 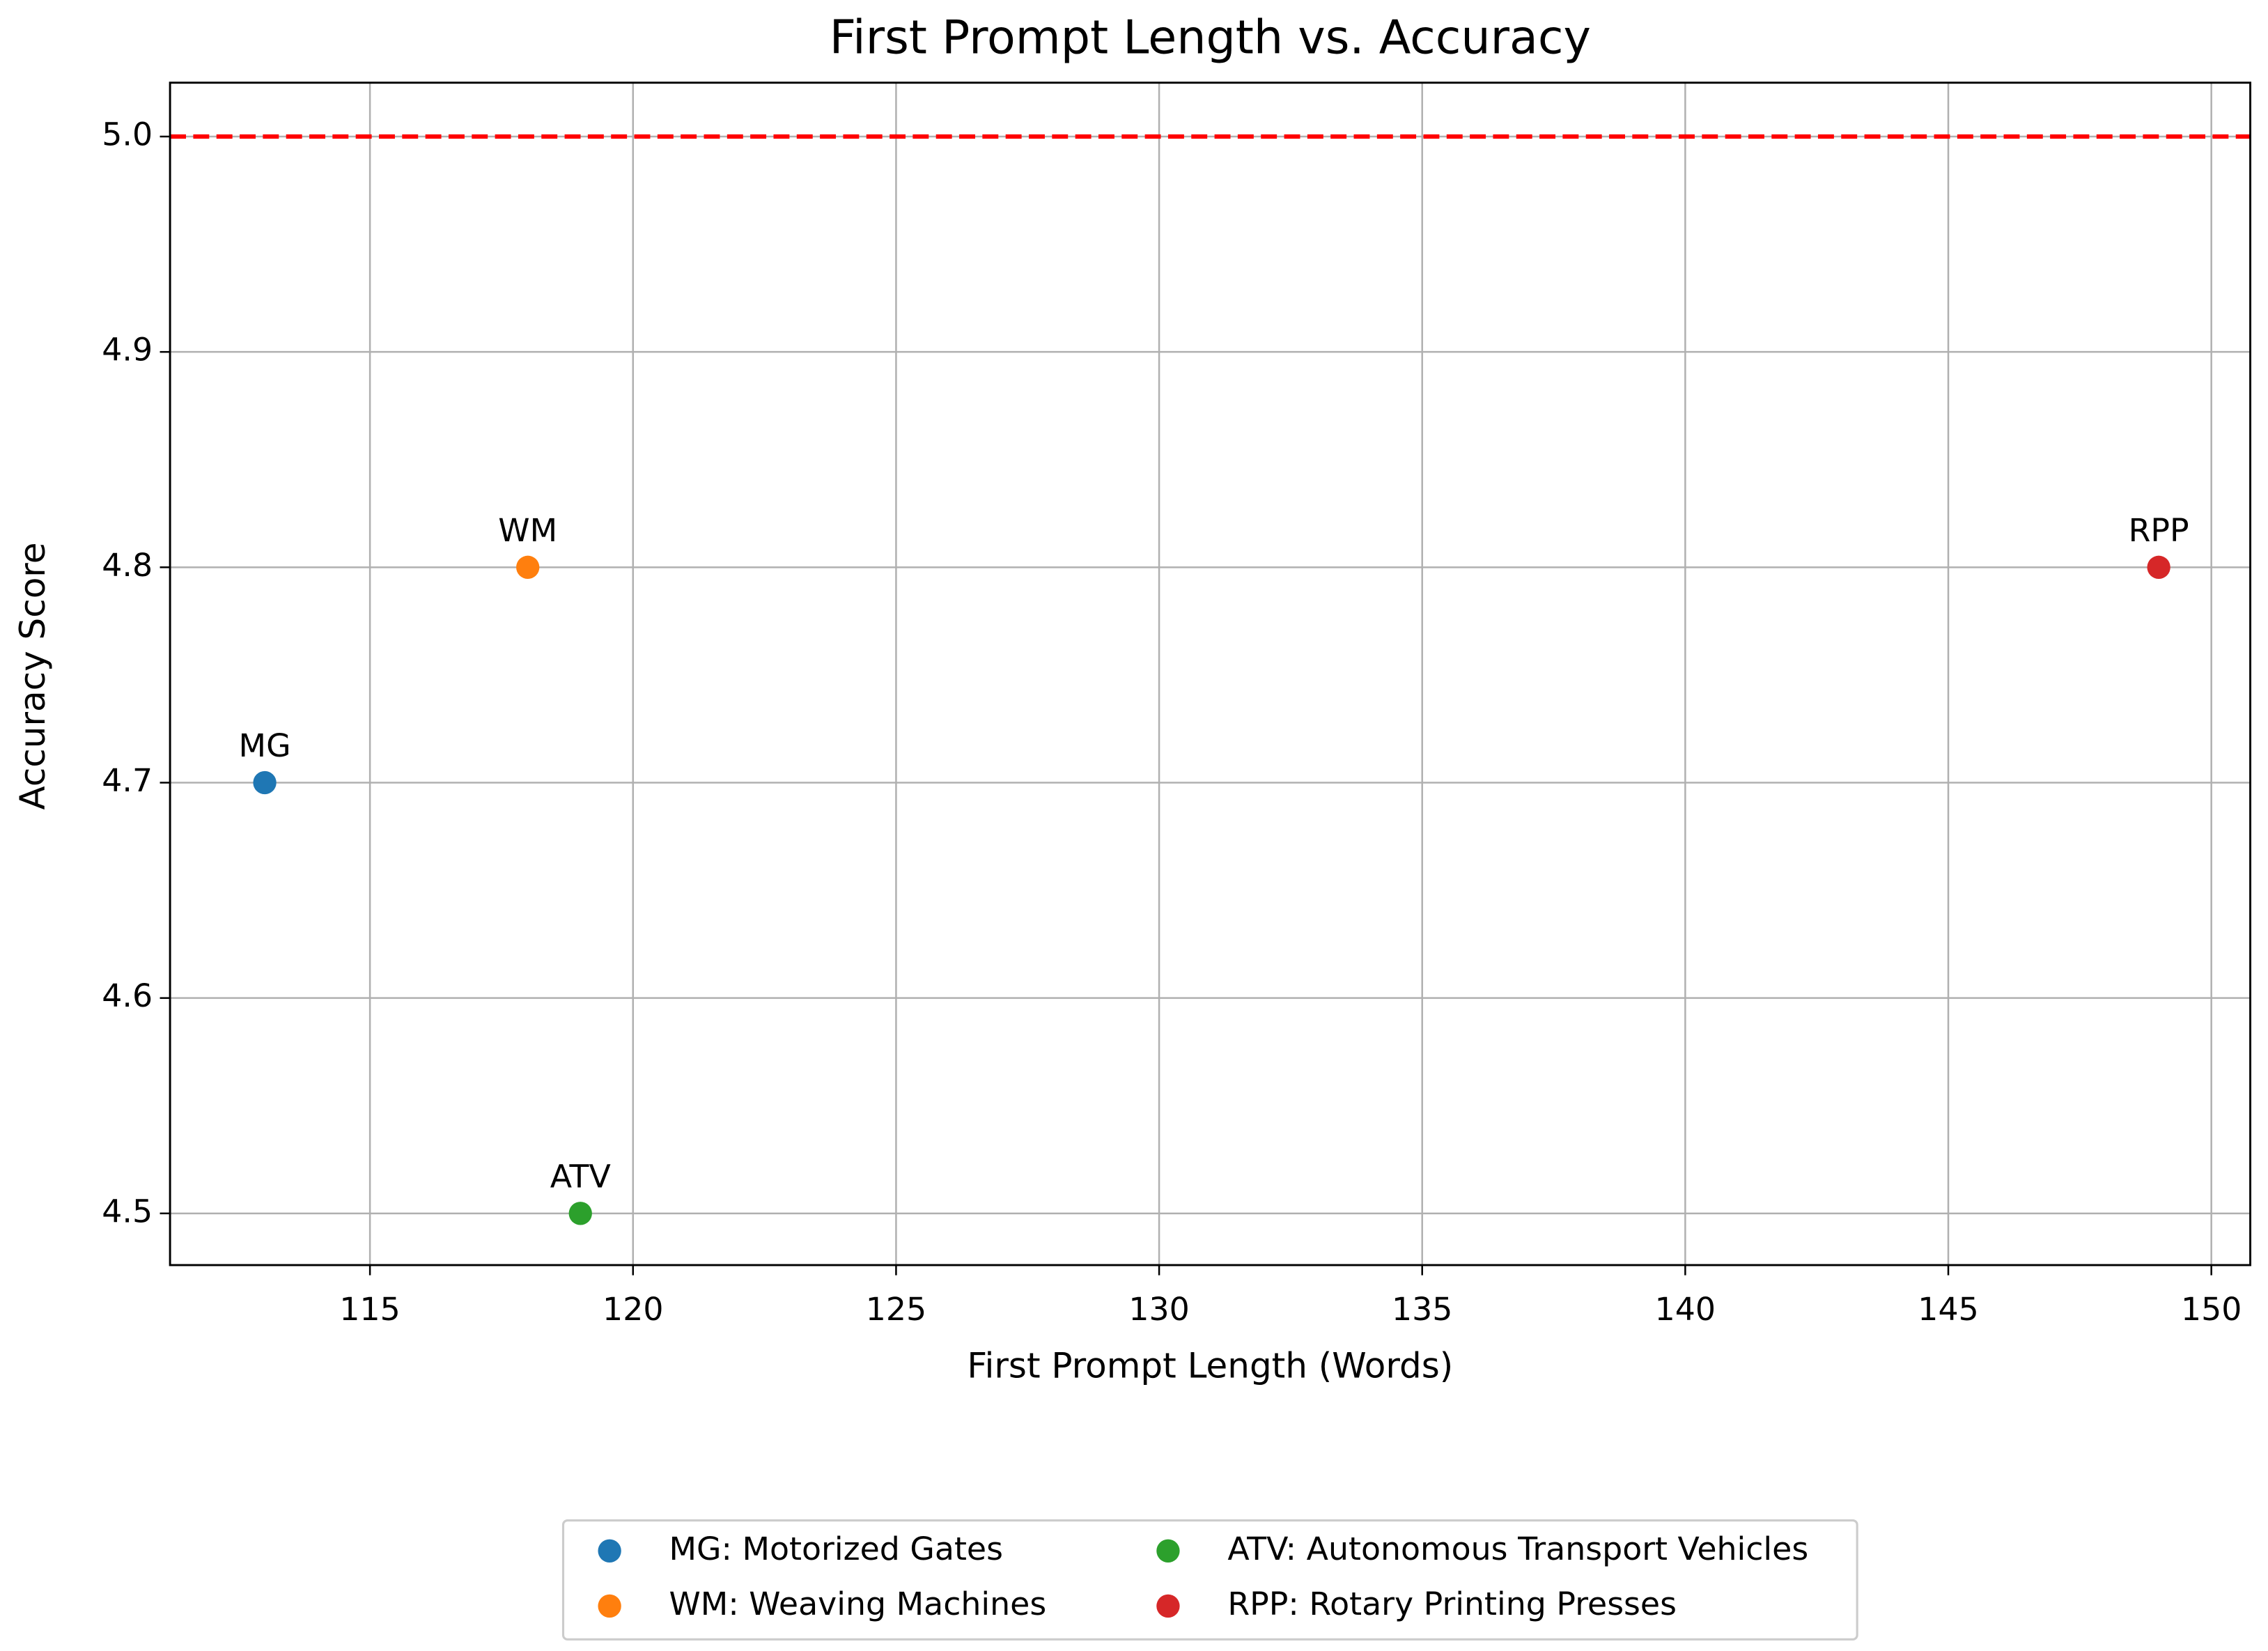 What do you see at coordinates (127, 1211) in the screenshot?
I see `y-tick-label: 4.5` at bounding box center [127, 1211].